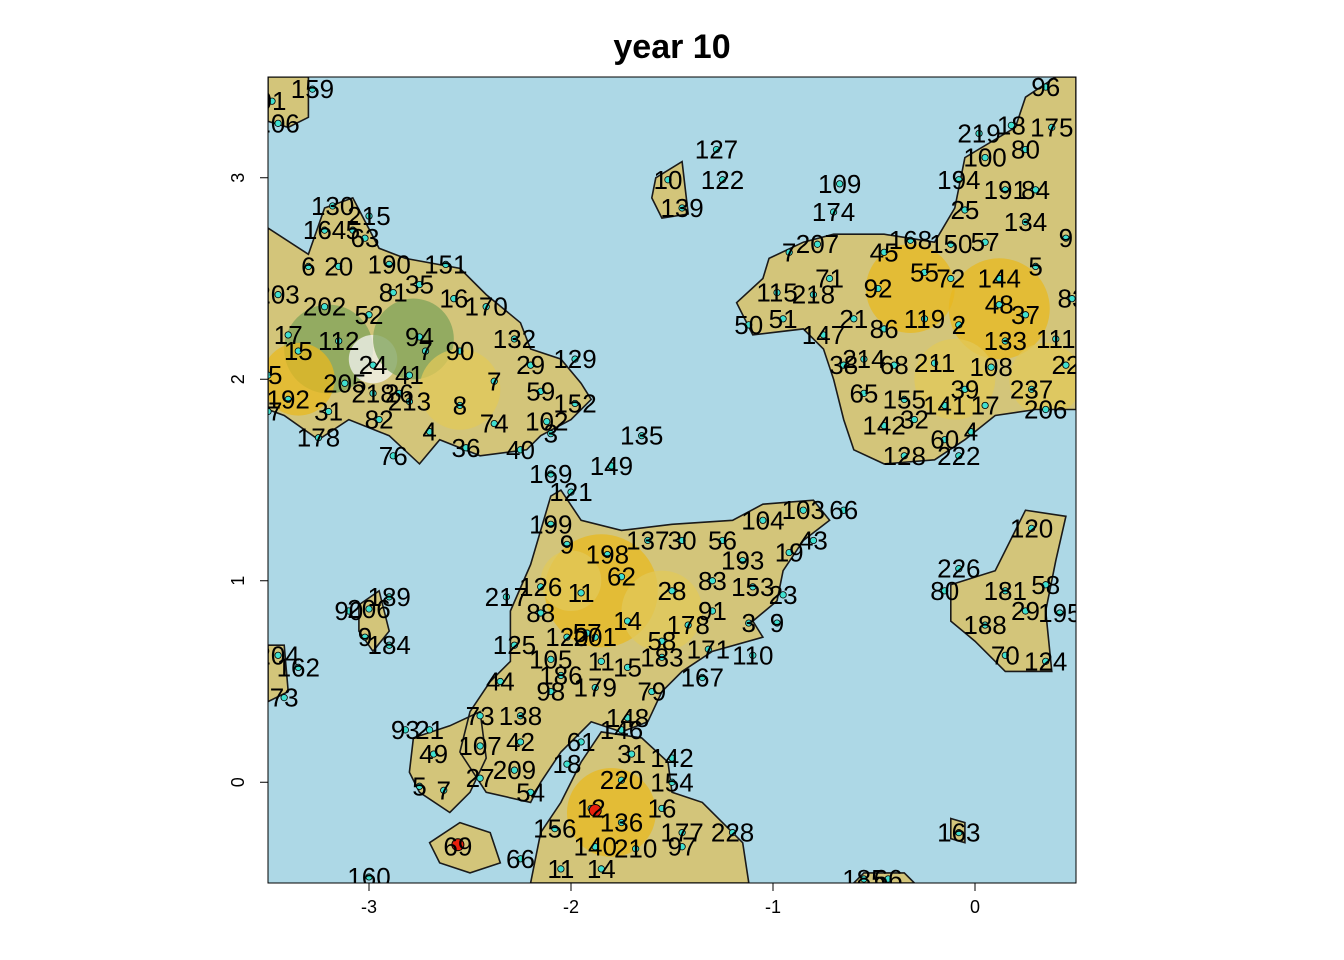  I want to click on settlement-label: 19, so click(789, 553).